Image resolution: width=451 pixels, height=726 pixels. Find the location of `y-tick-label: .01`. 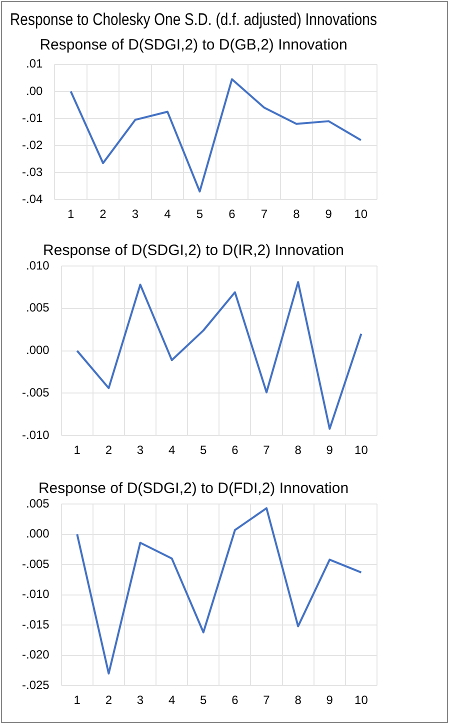

y-tick-label: .01 is located at coordinates (34, 63).